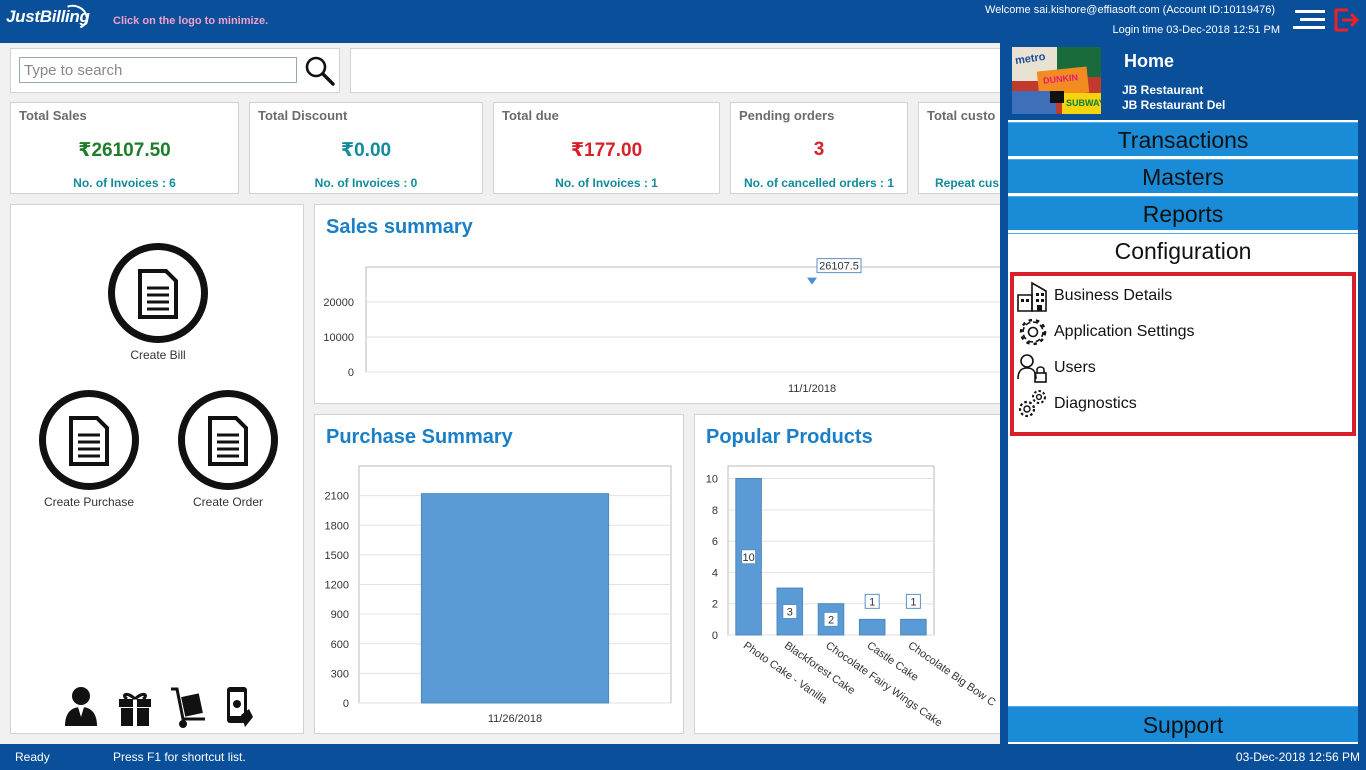 This screenshot has height=770, width=1366. What do you see at coordinates (961, 115) in the screenshot?
I see `stat-title: Total custo` at bounding box center [961, 115].